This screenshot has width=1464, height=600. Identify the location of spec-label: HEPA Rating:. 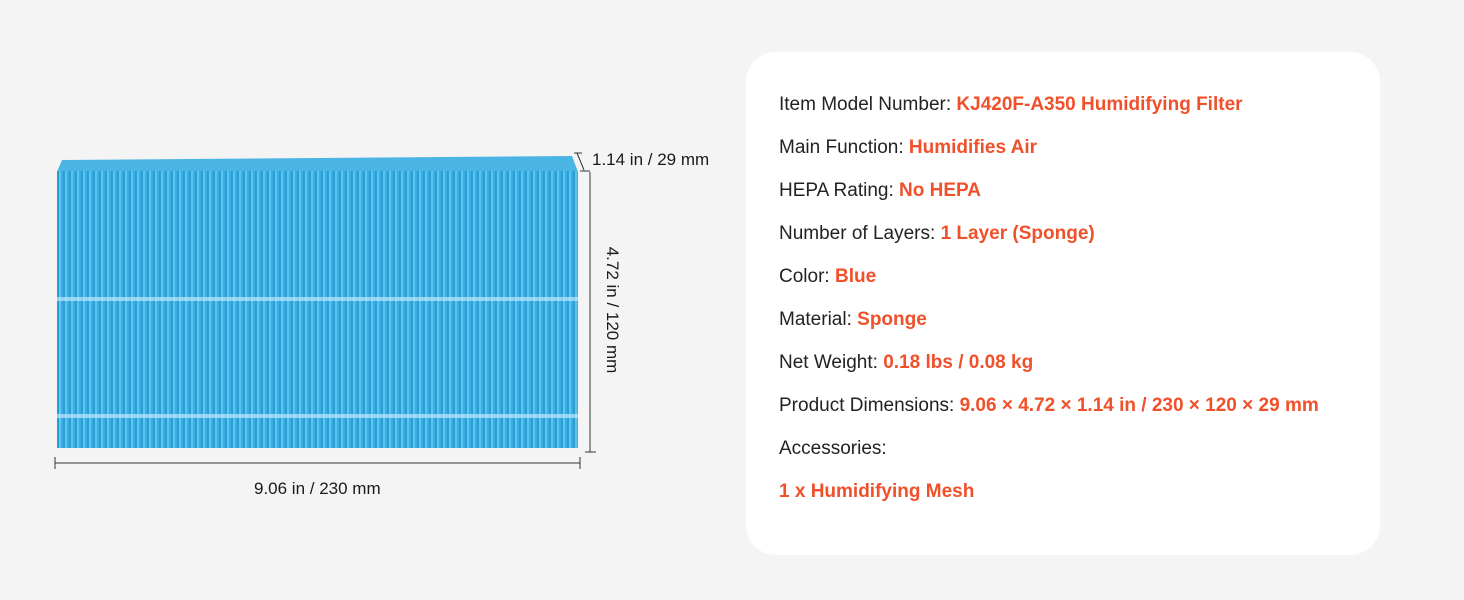
(839, 190).